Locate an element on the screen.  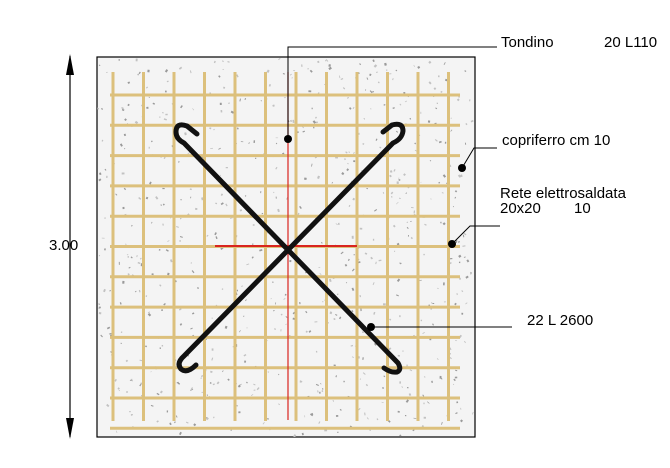
dimension-arrow-bottom is located at coordinates (70, 428).